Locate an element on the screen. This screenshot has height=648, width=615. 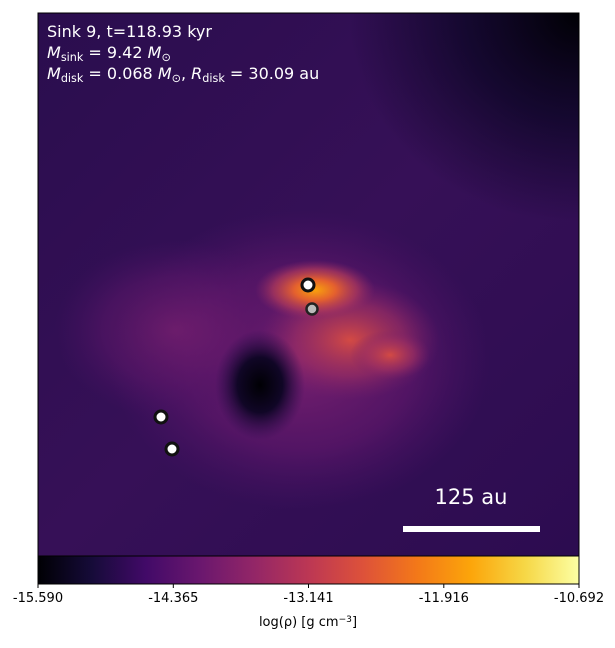
colorbar-ticks: -15.590 -14.365 -13.141 -11.916 -10.692 is located at coordinates (308, 595).